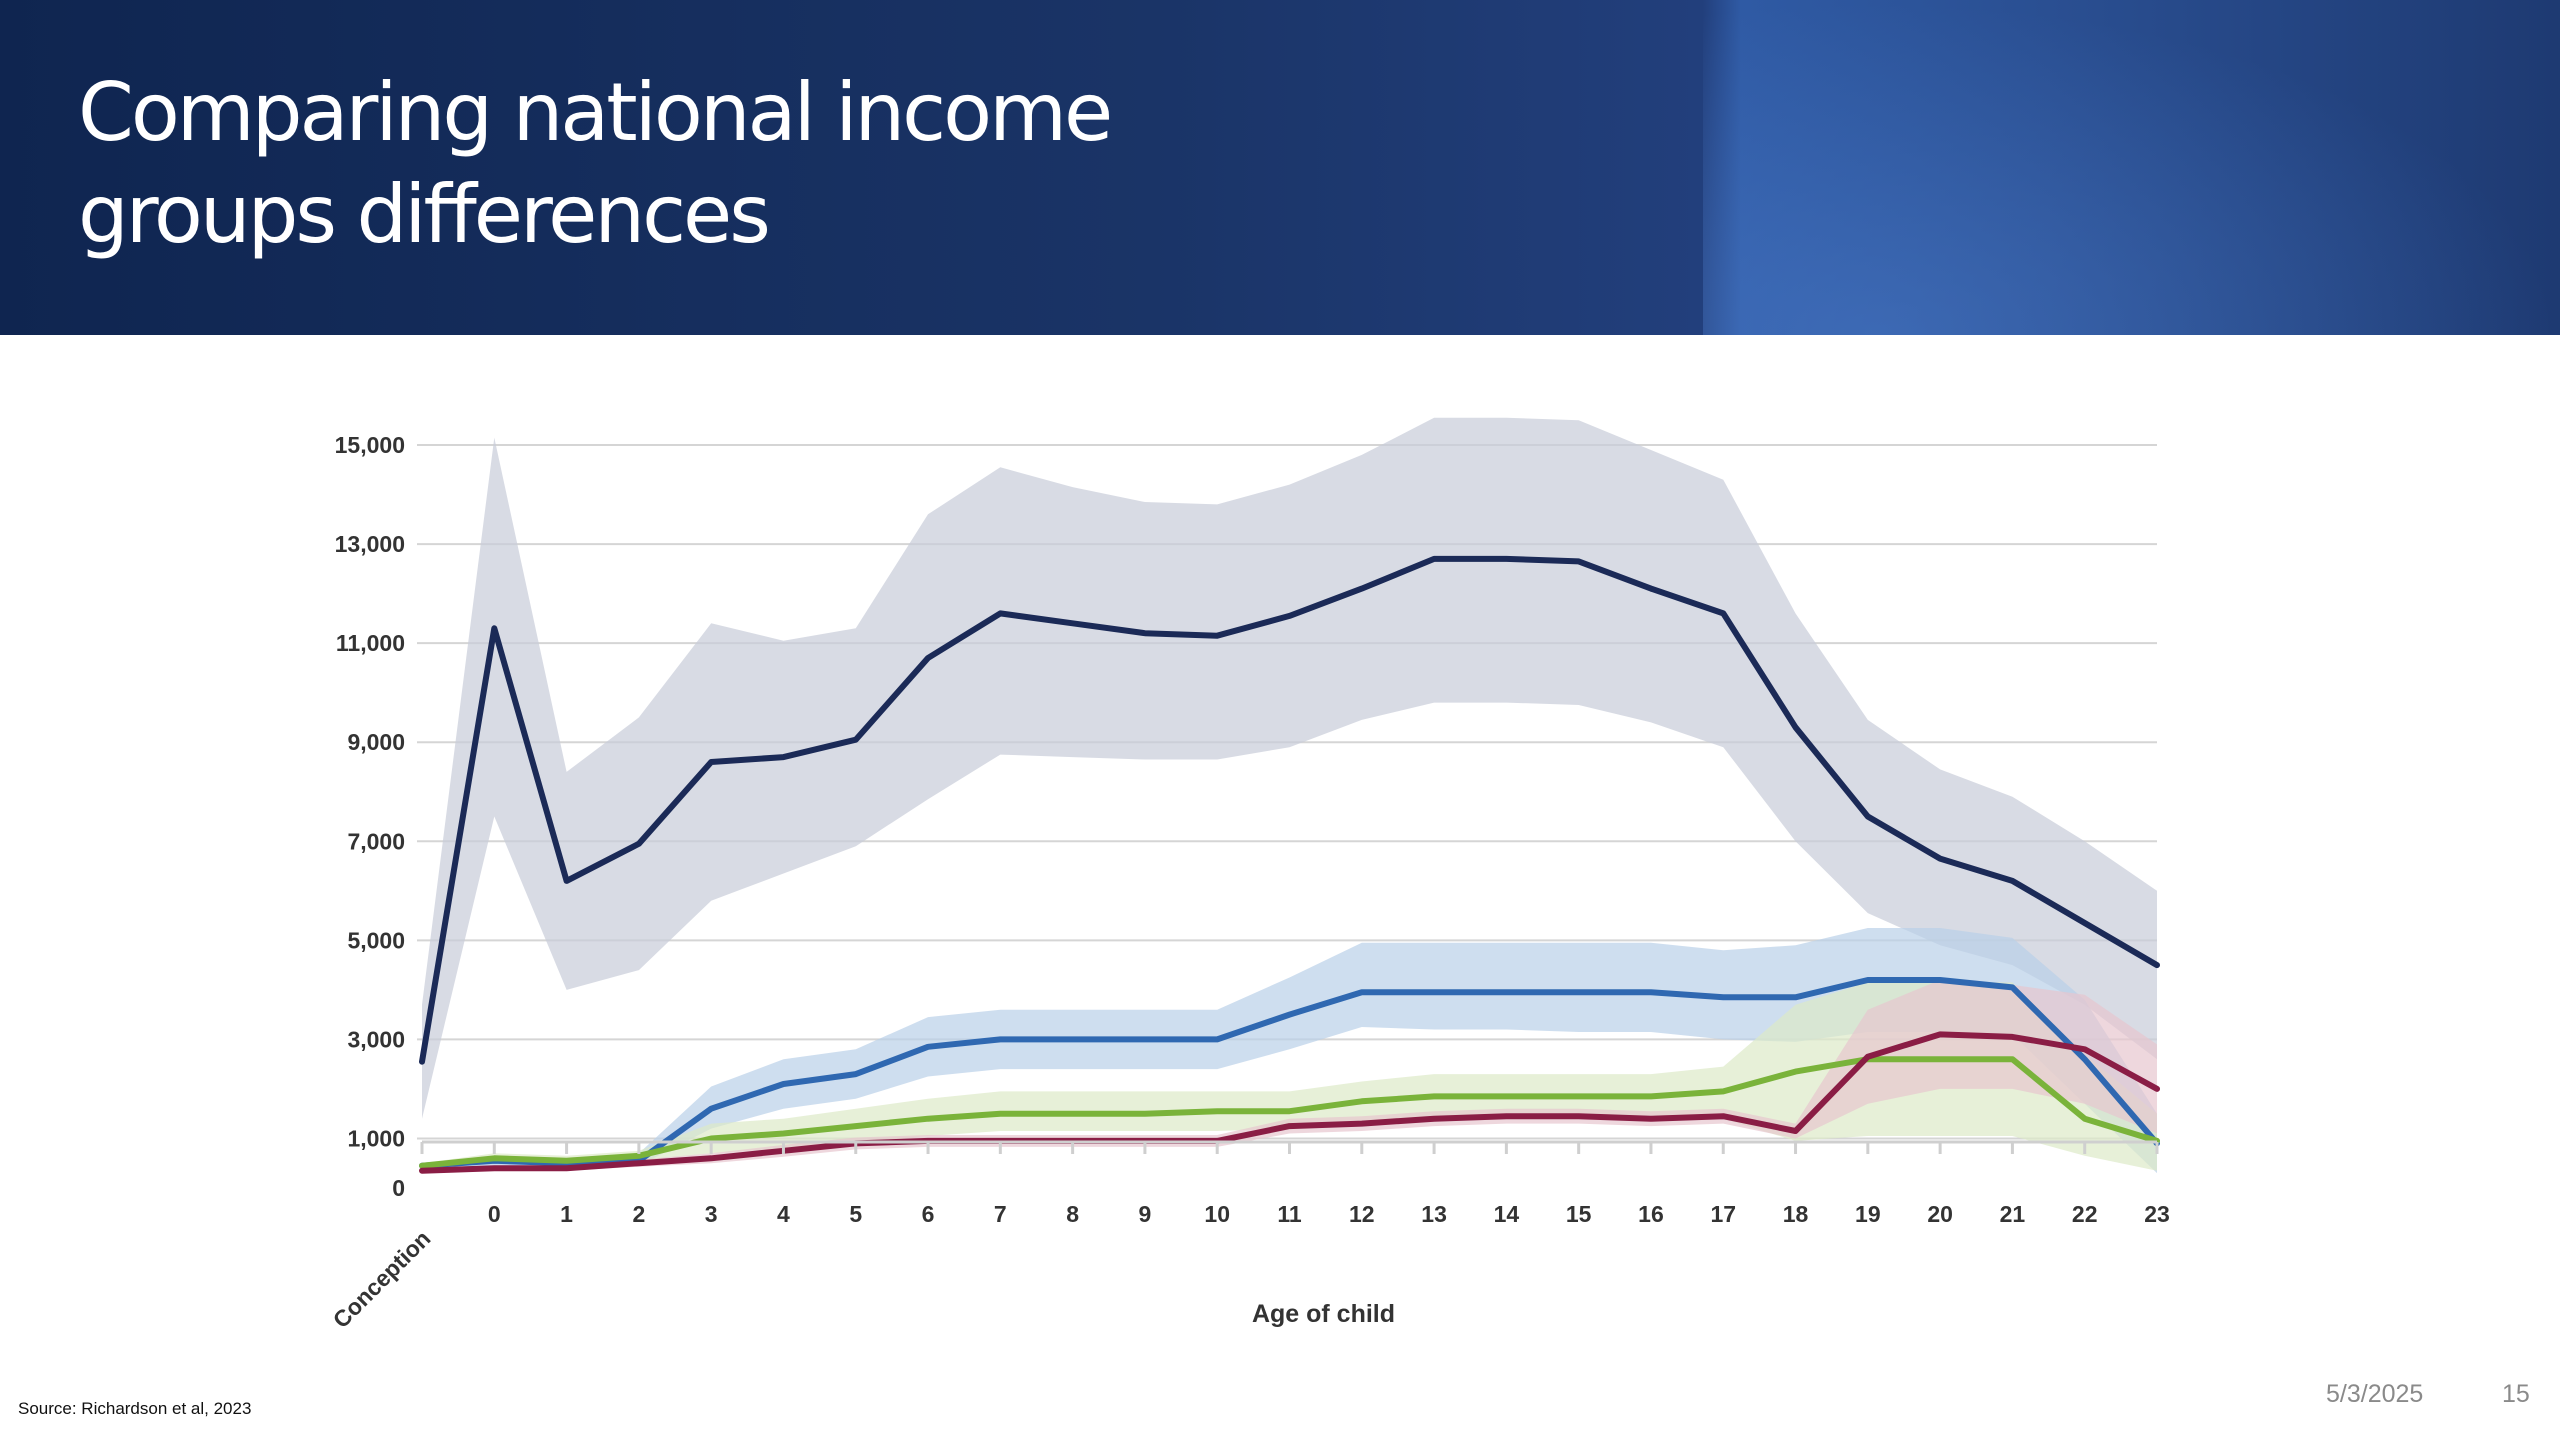 The image size is (2560, 1440). What do you see at coordinates (1323, 1314) in the screenshot?
I see `x-axis-label: Age of child` at bounding box center [1323, 1314].